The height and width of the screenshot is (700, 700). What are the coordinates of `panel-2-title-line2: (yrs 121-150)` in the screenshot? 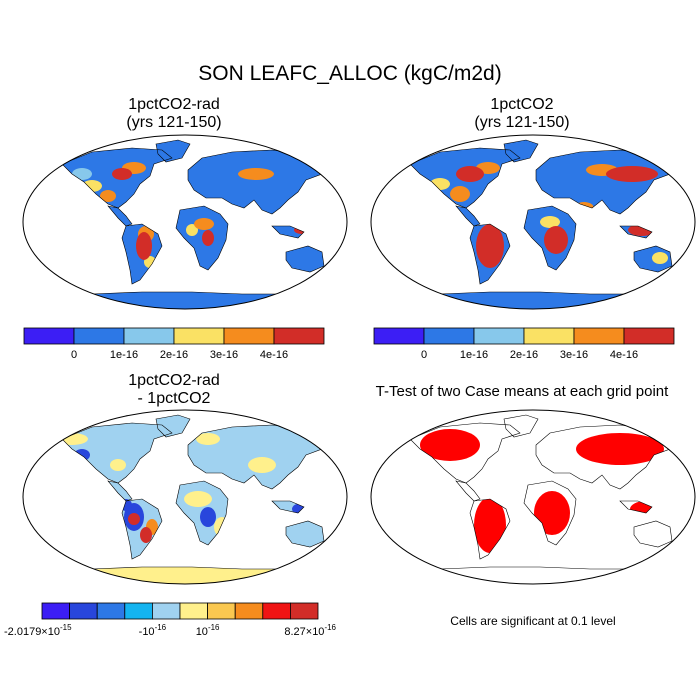 It's located at (522, 122).